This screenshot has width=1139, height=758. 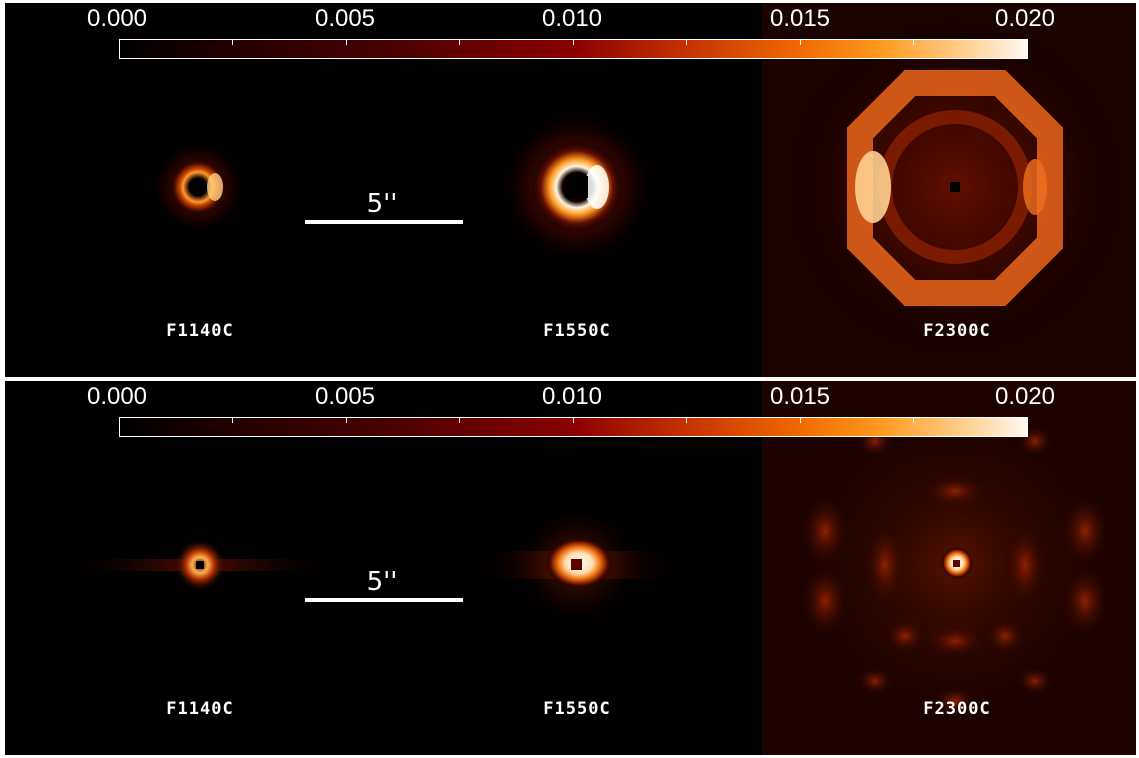 What do you see at coordinates (569, 379) in the screenshot?
I see `panel-divider` at bounding box center [569, 379].